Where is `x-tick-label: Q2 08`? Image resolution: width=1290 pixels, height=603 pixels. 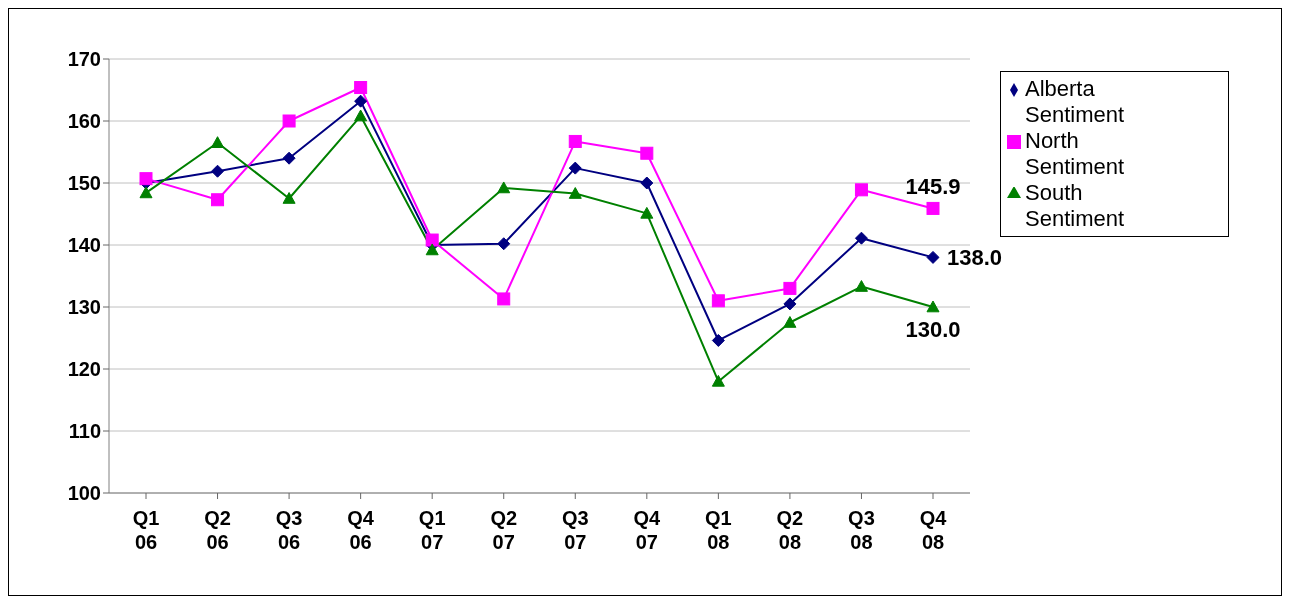 x-tick-label: Q2 08 is located at coordinates (790, 530).